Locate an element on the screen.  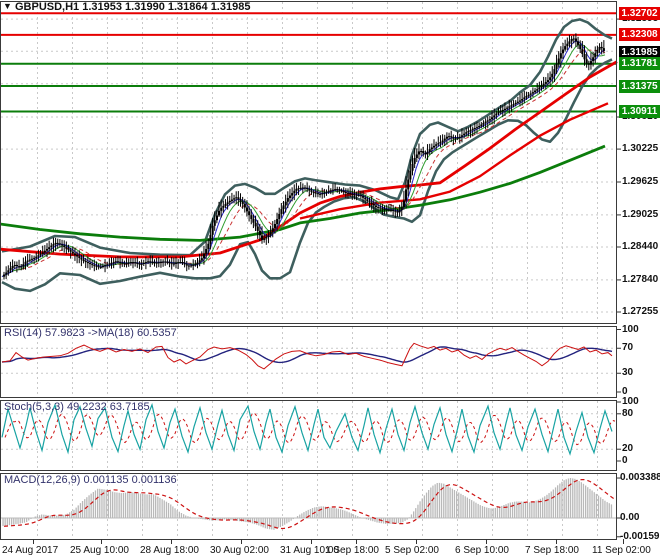
rsi-plot is located at coordinates (307, 356).